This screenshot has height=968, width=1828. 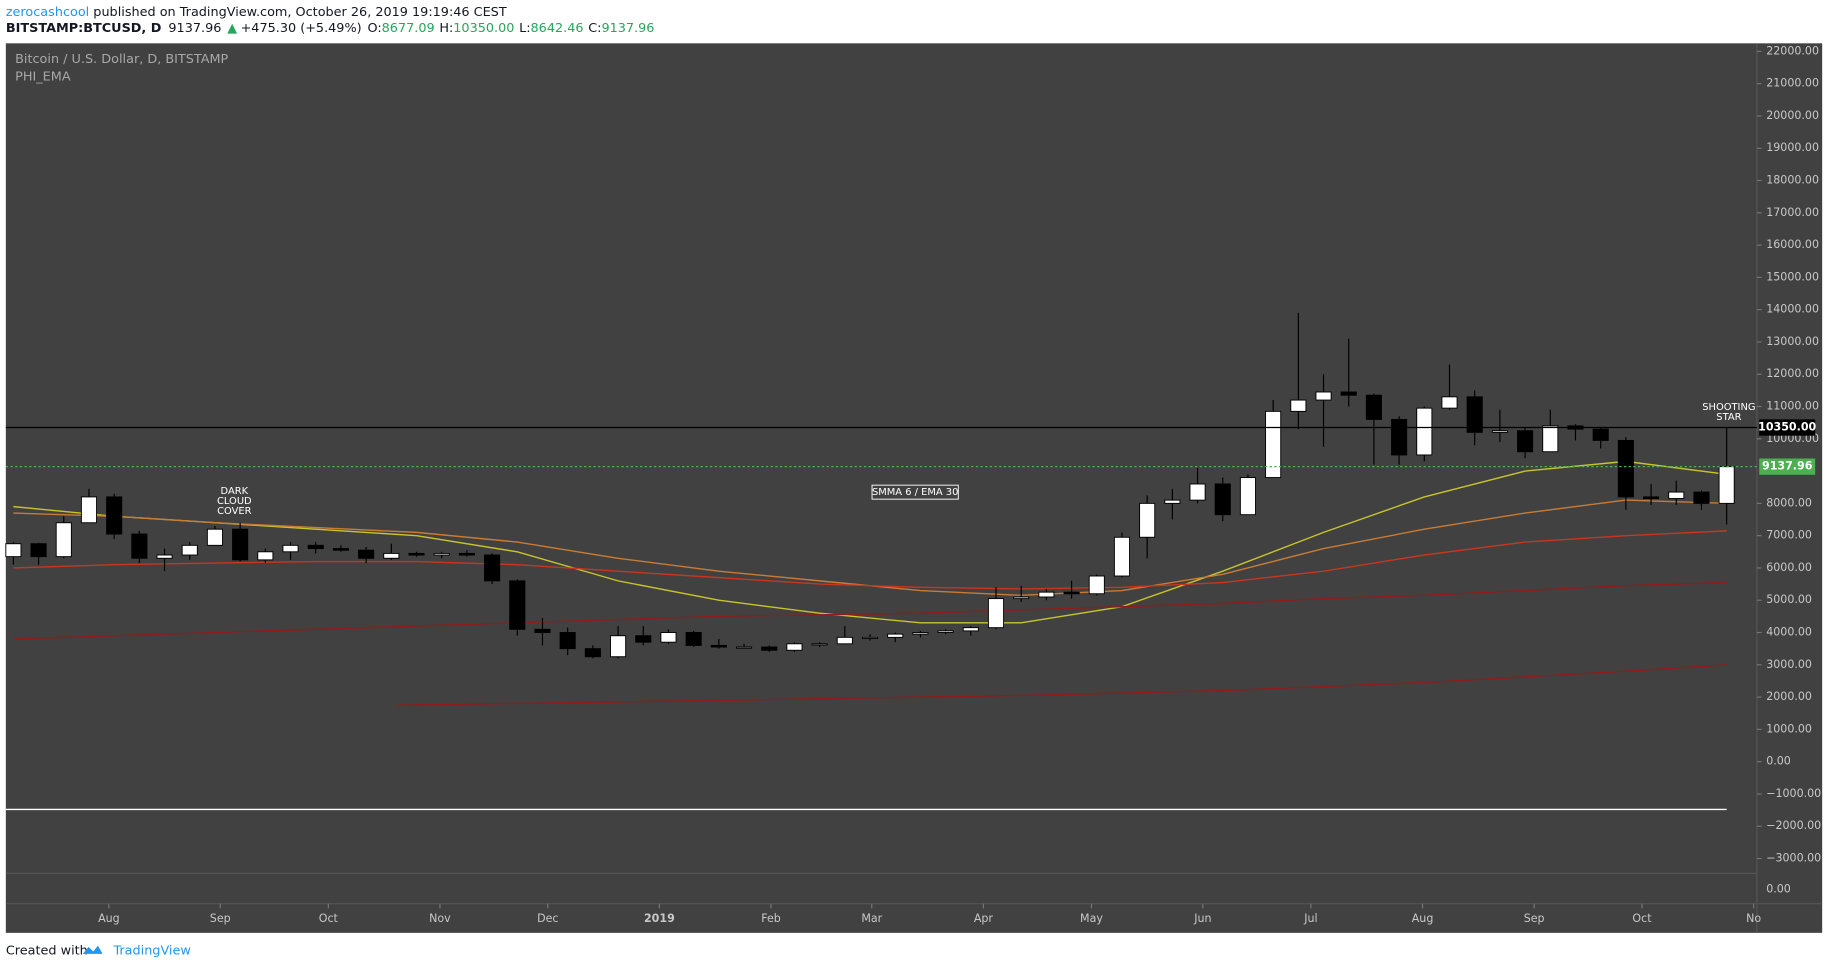 I want to click on x-tick-label: Apr, so click(x=984, y=918).